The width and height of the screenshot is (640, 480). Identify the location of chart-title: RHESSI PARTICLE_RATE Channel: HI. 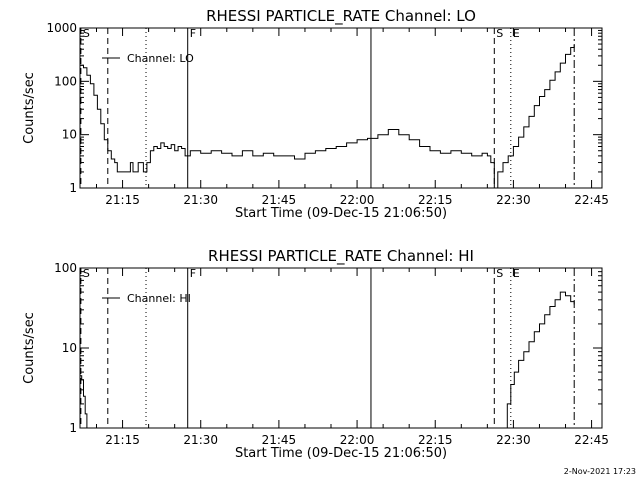
(341, 256).